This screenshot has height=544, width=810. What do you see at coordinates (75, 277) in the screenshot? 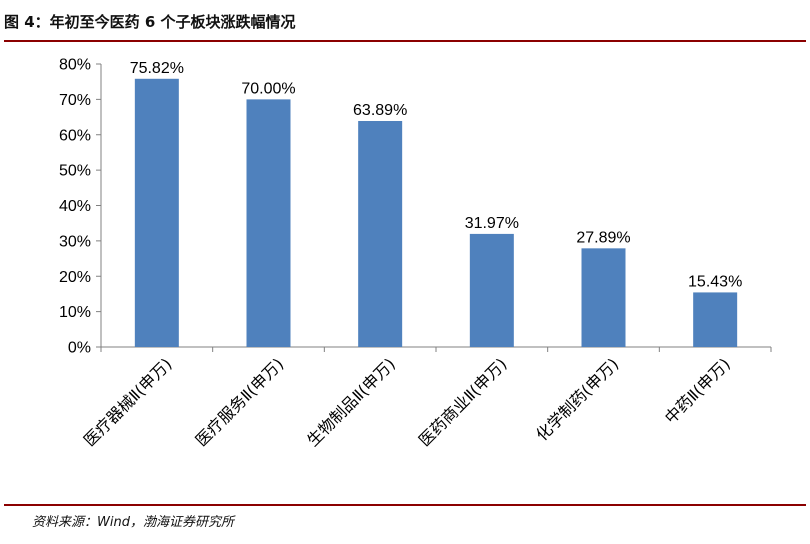
I see `y-tick-label: 20%` at bounding box center [75, 277].